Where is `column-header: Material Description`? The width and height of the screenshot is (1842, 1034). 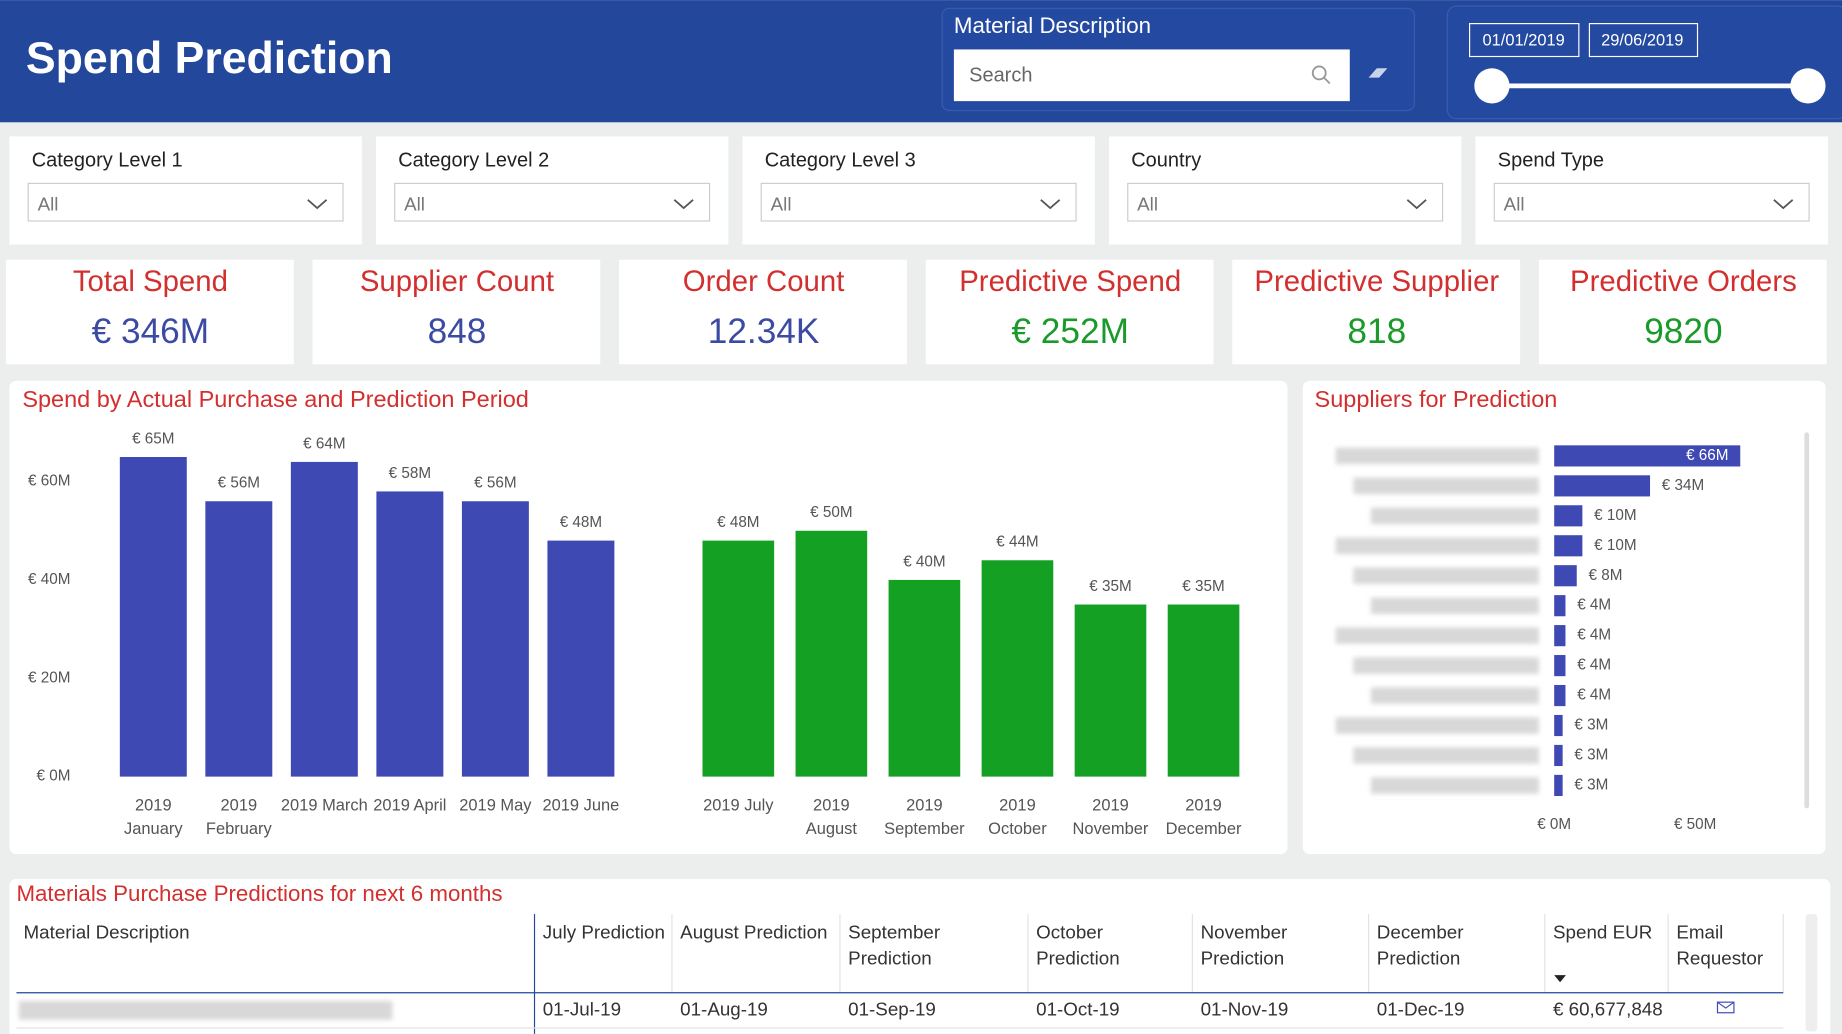
column-header: Material Description is located at coordinates (106, 933).